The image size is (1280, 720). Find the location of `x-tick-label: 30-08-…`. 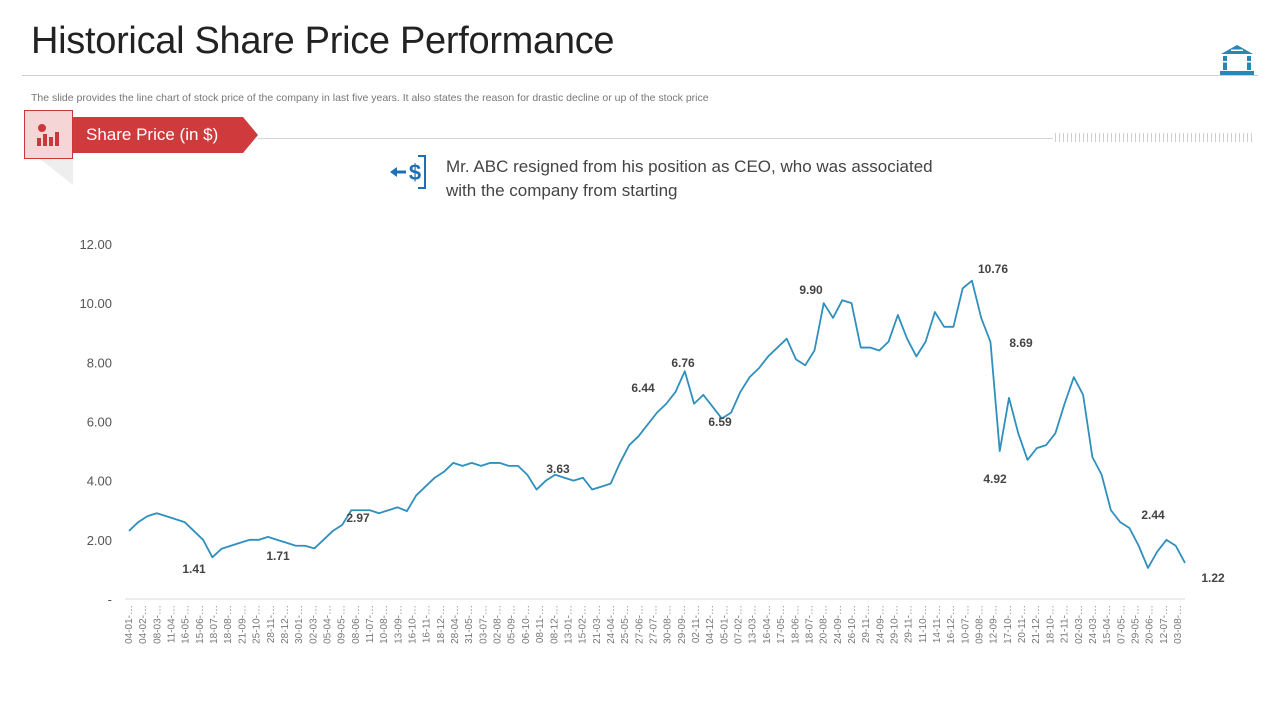

x-tick-label: 30-08-… is located at coordinates (668, 624).